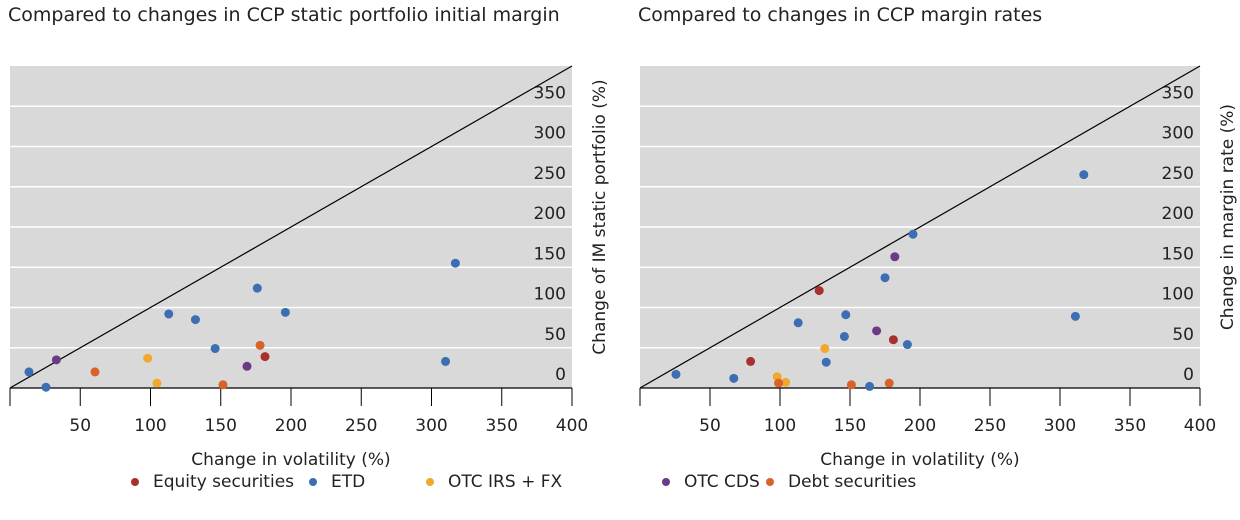 This screenshot has width=1240, height=520. Describe the element at coordinates (348, 482) in the screenshot. I see `legend-label: ETD` at that location.